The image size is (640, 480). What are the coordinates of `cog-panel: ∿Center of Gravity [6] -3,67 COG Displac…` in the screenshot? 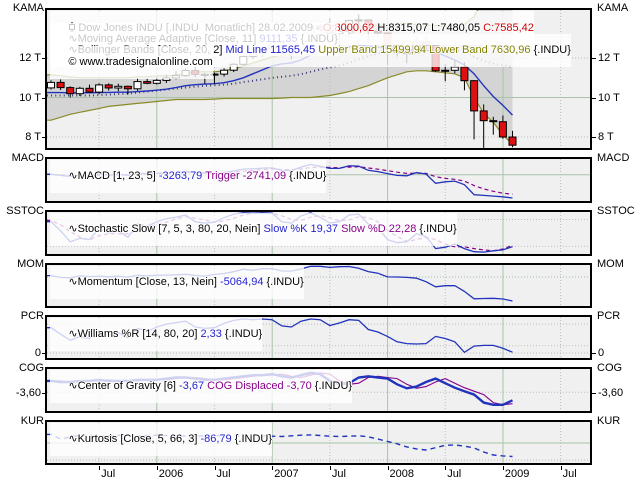 It's located at (318, 390).